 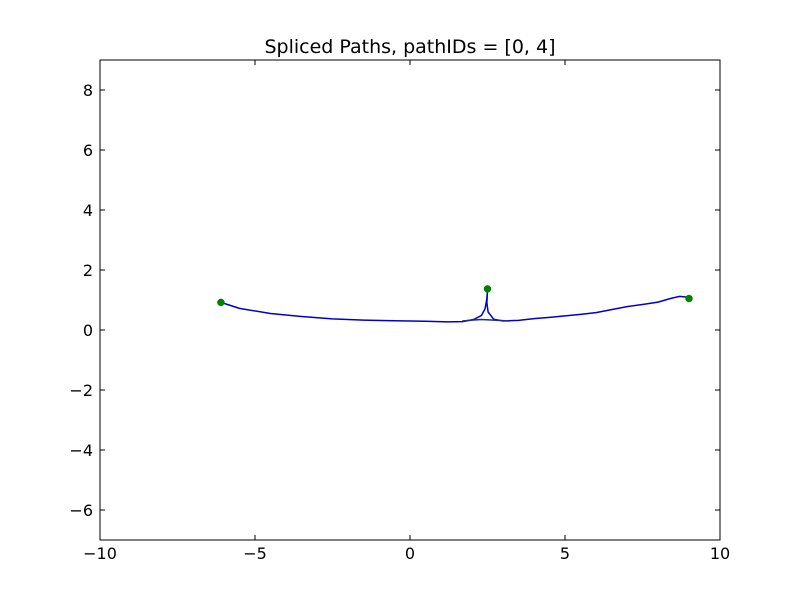 I want to click on x-tick-label: 10, so click(x=720, y=553).